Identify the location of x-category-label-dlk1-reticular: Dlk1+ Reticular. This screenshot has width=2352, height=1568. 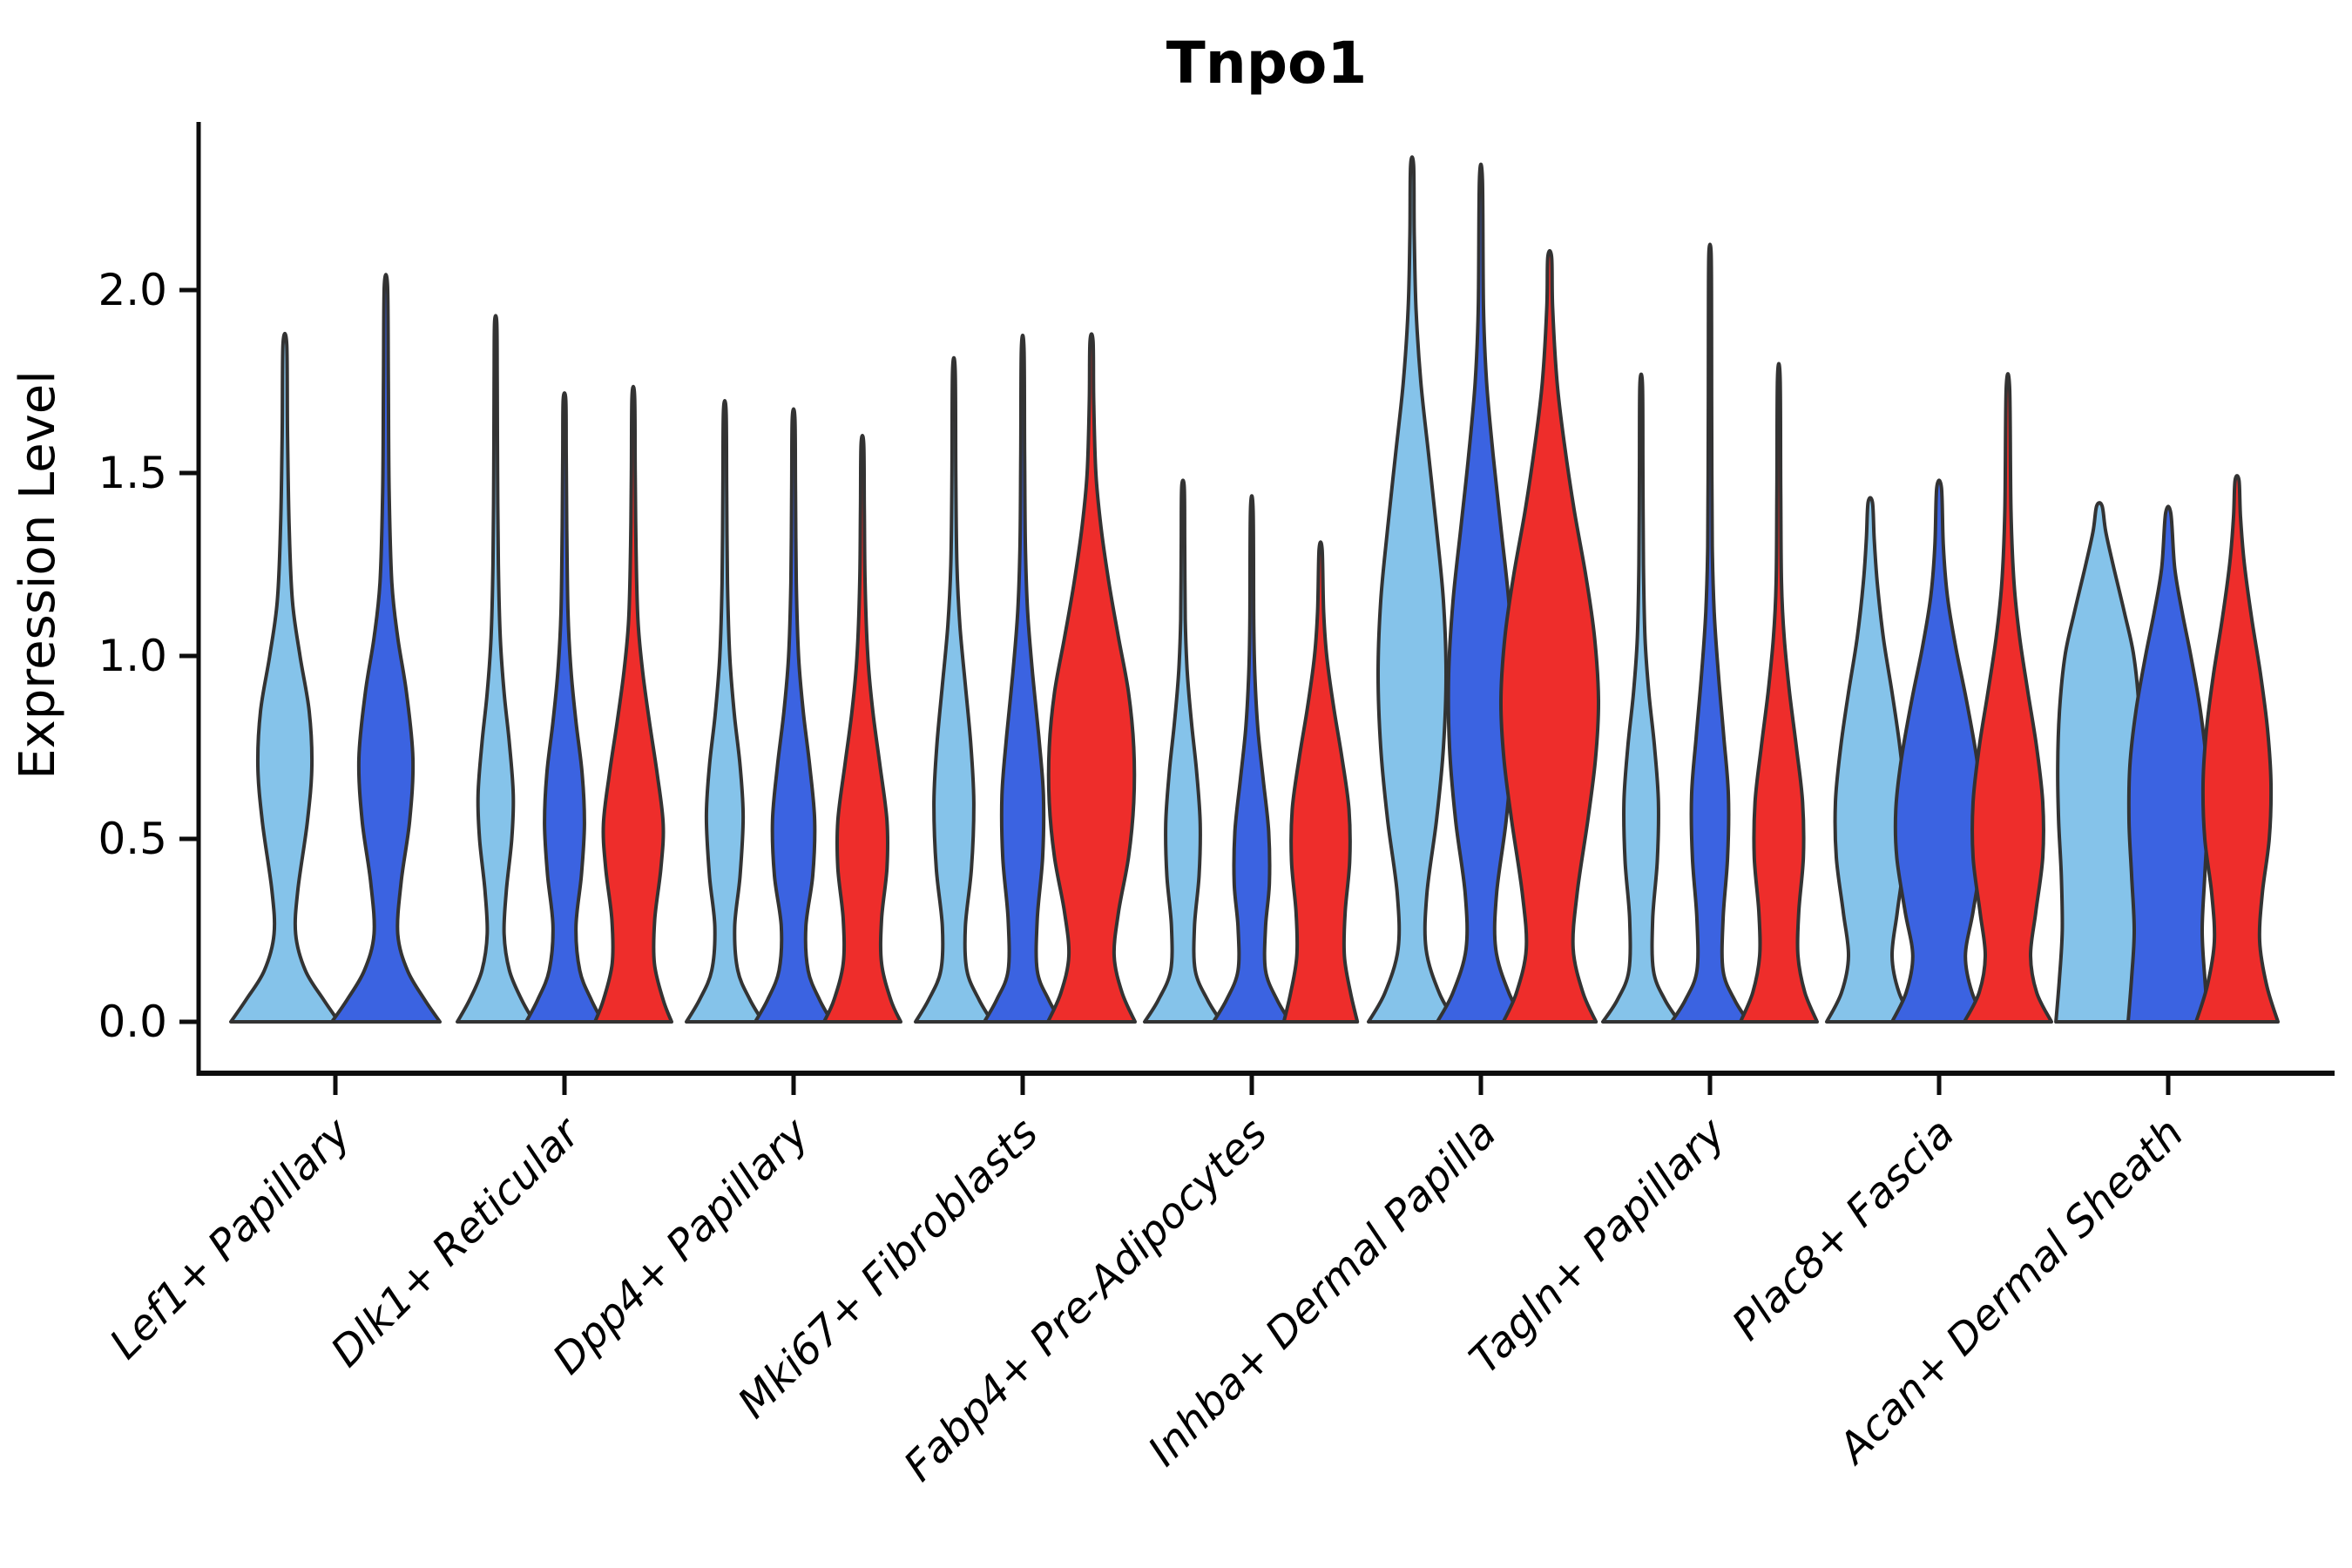
(456, 1242).